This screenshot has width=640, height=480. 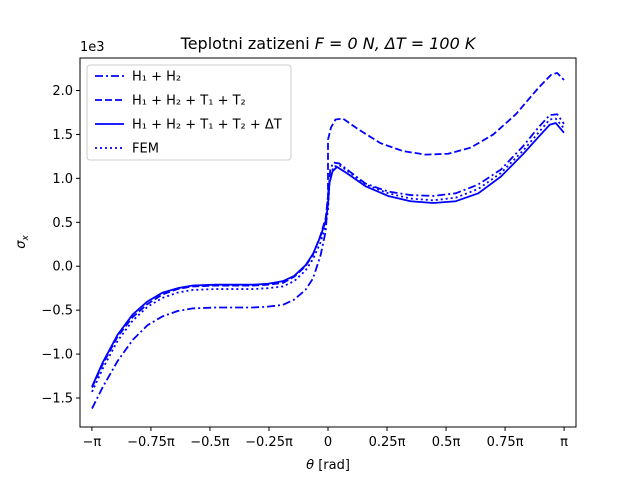 I want to click on y-tick-label: 0.0, so click(x=62, y=267).